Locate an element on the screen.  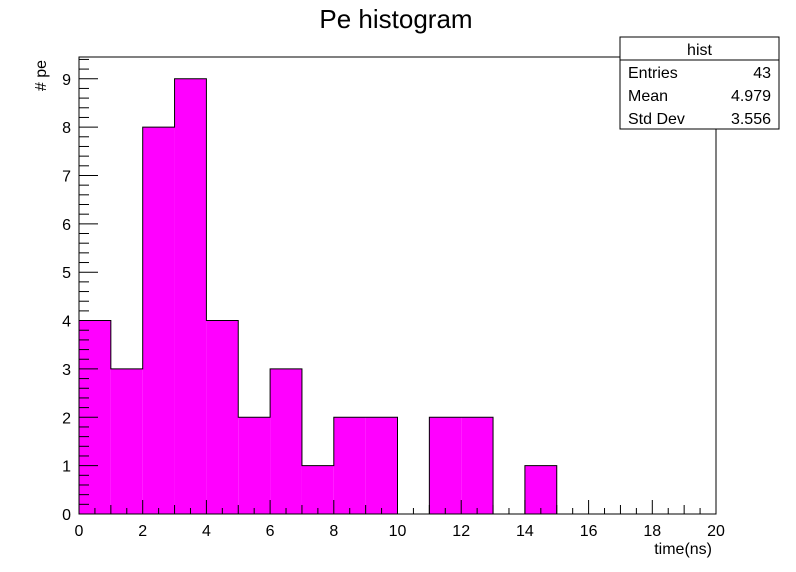
y-tick-label: 6 is located at coordinates (66, 225).